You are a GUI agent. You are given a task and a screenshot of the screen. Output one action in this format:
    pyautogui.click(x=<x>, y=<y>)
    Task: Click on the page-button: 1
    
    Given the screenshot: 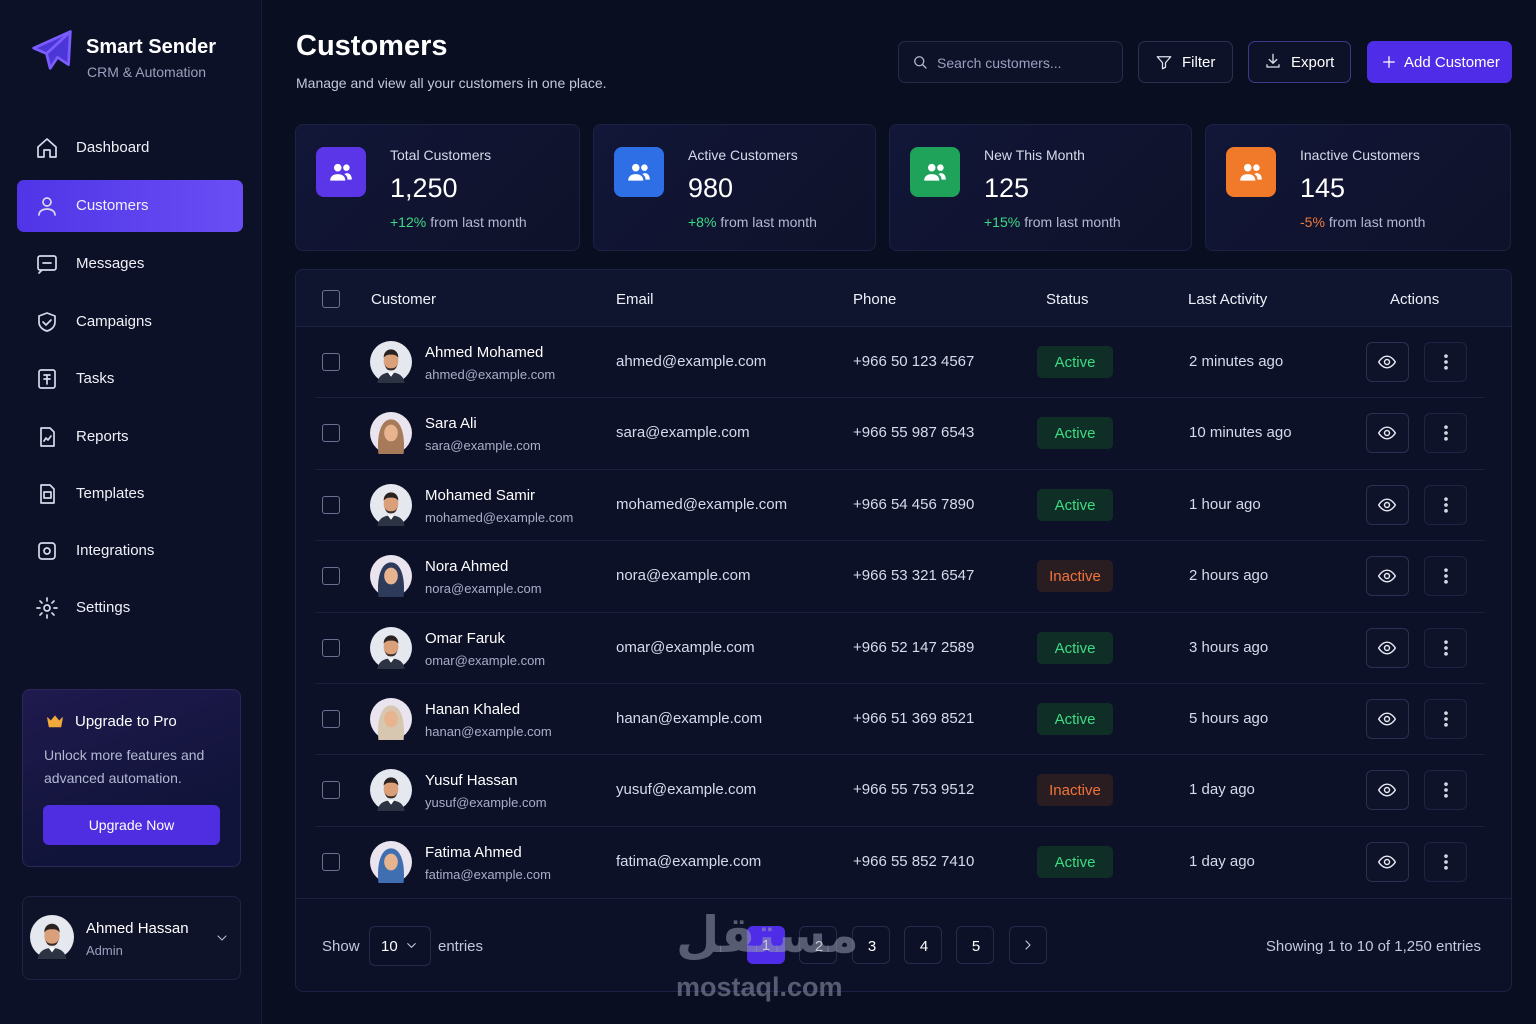 What is the action you would take?
    pyautogui.click(x=766, y=945)
    